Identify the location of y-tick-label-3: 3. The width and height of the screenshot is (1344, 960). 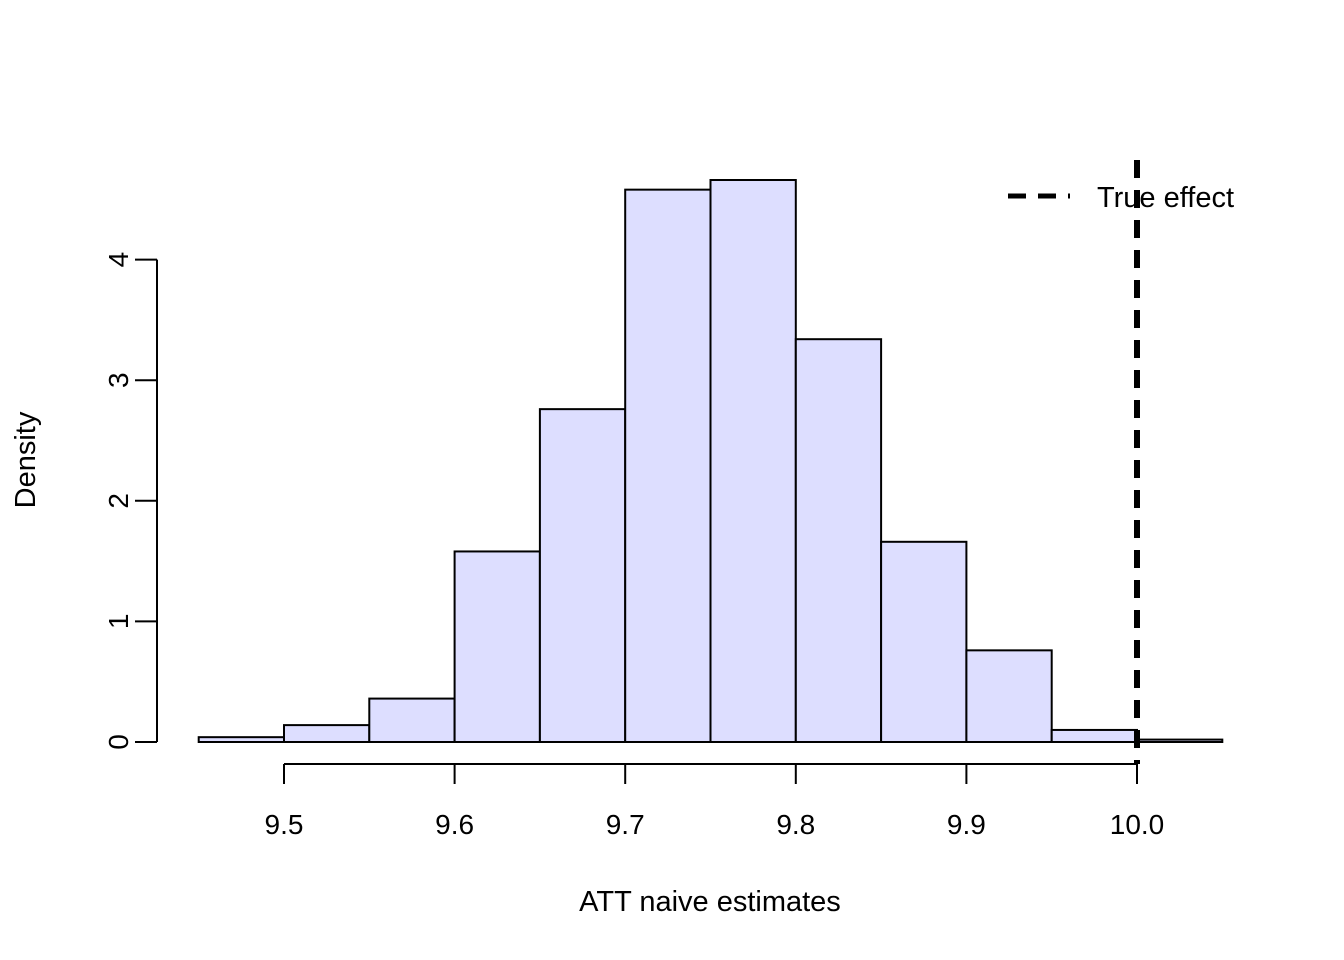
(118, 380).